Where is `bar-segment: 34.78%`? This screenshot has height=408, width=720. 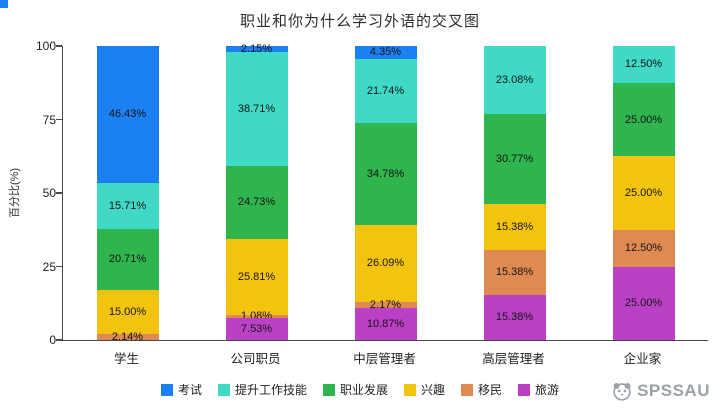 bar-segment: 34.78% is located at coordinates (385, 173).